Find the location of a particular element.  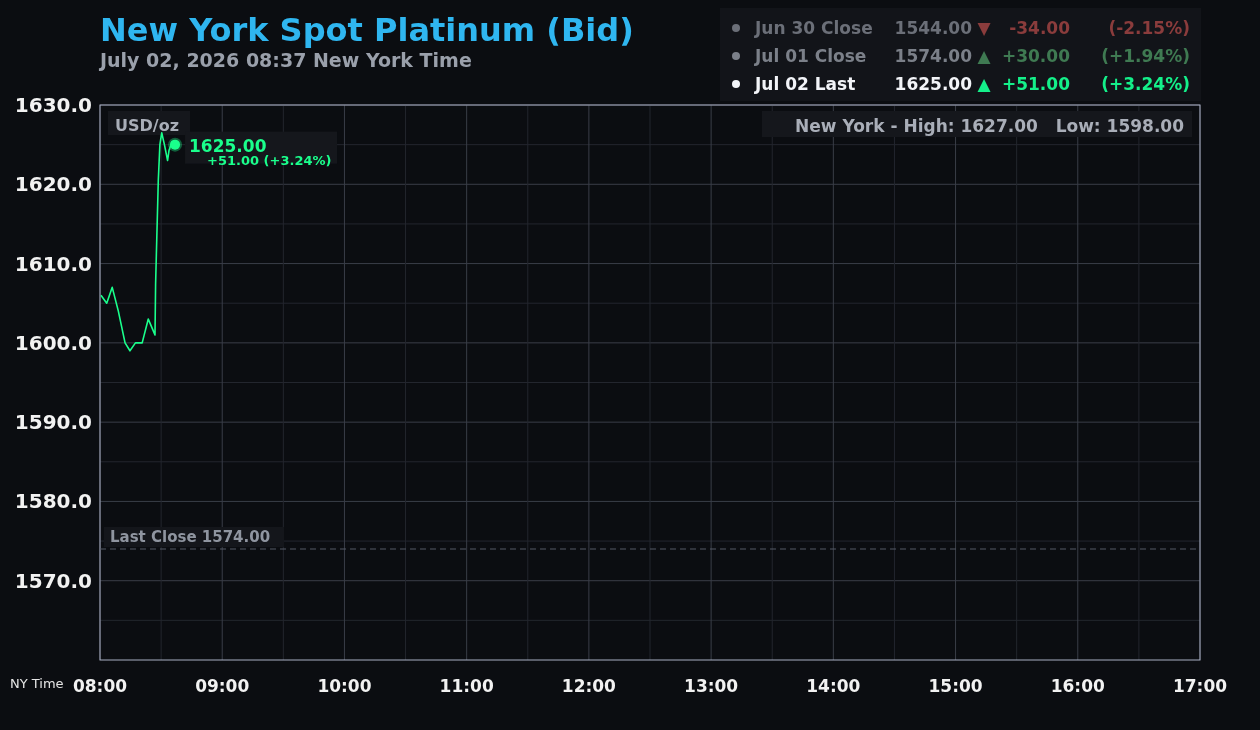

y-tick-label: 1630.0 is located at coordinates (53, 105).